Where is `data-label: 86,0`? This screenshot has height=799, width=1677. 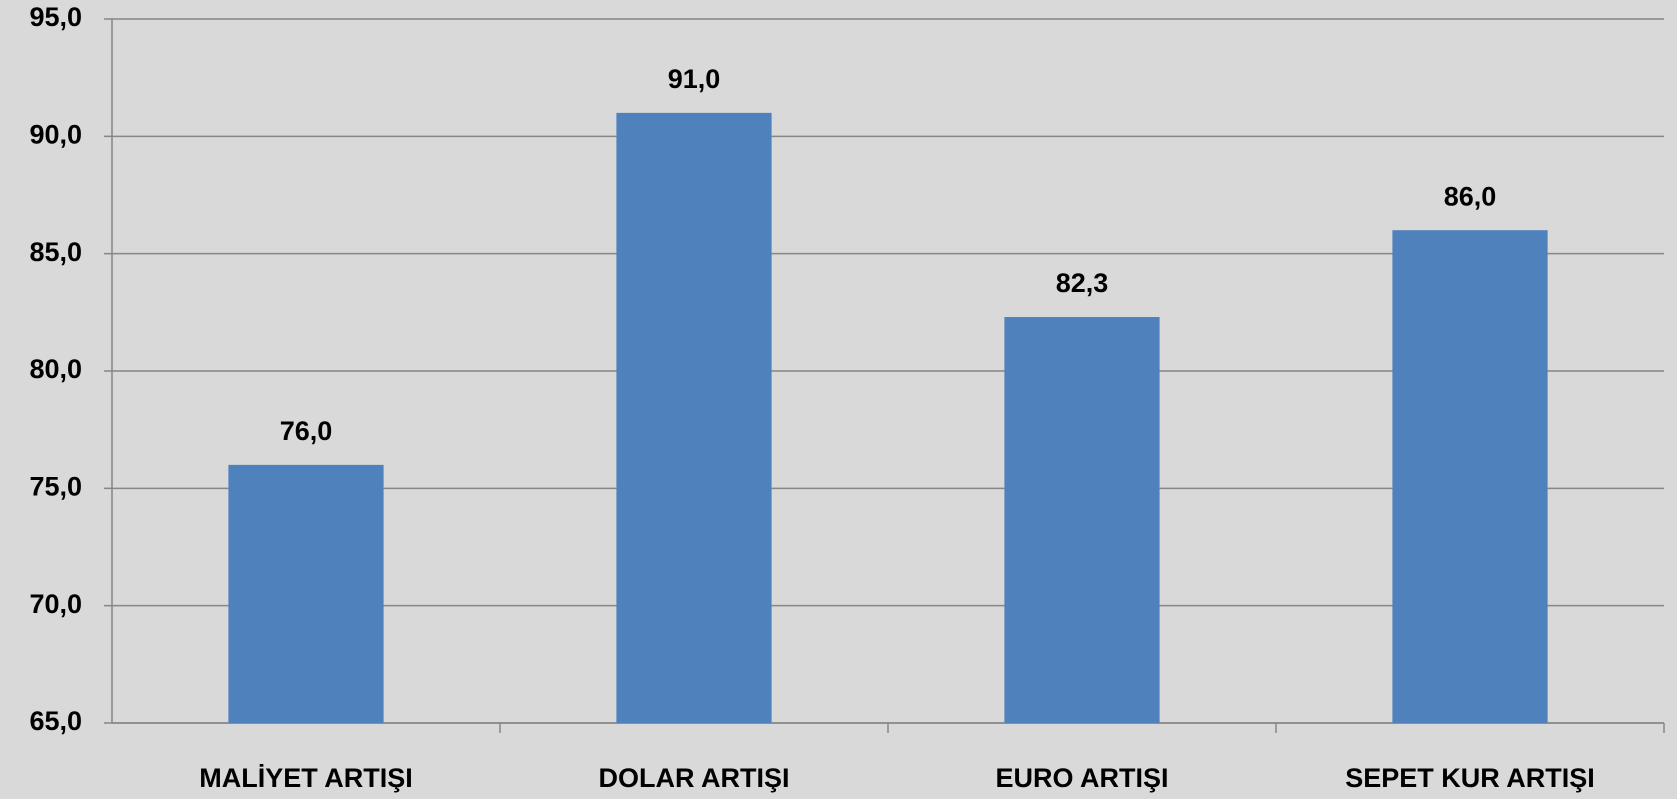
data-label: 86,0 is located at coordinates (1470, 196).